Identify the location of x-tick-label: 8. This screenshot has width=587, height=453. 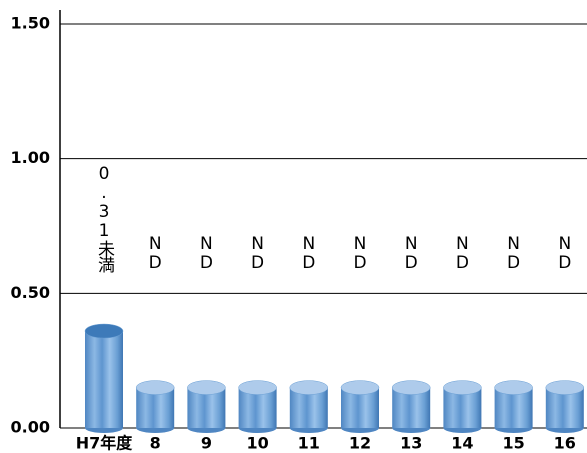
(155, 443).